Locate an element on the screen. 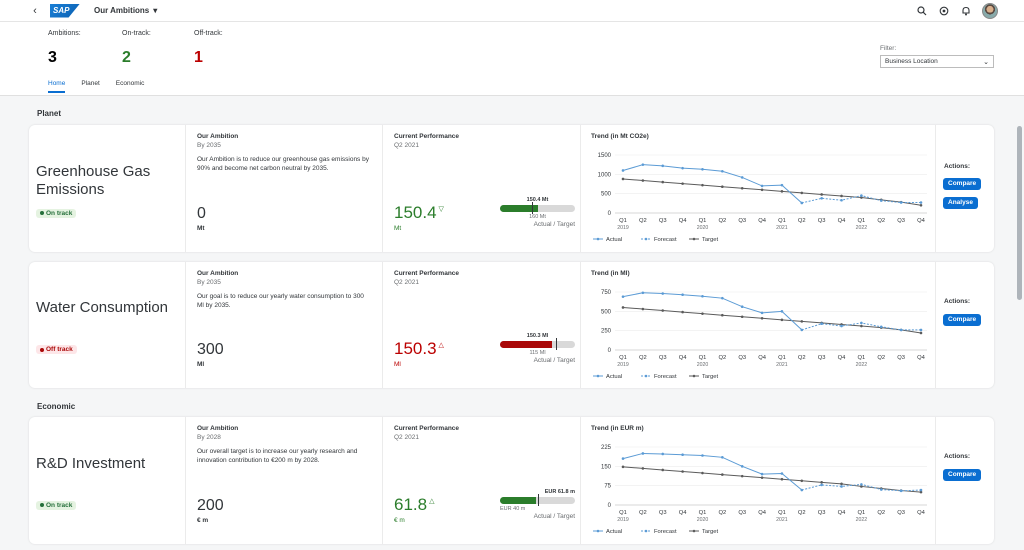 The height and width of the screenshot is (550, 1024). bar-fill is located at coordinates (518, 500).